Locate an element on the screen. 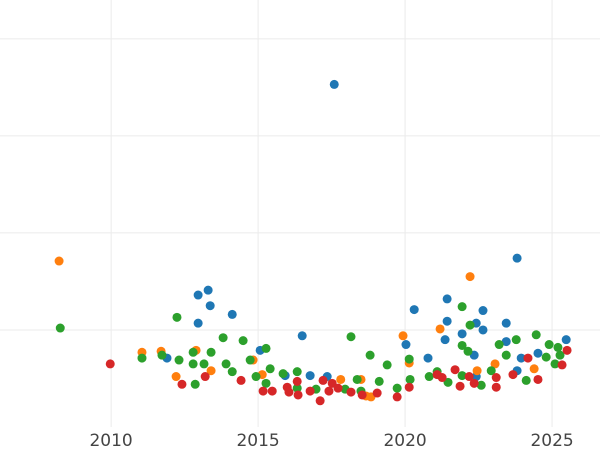 The height and width of the screenshot is (450, 600). x-tick-label: 2025 is located at coordinates (551, 440).